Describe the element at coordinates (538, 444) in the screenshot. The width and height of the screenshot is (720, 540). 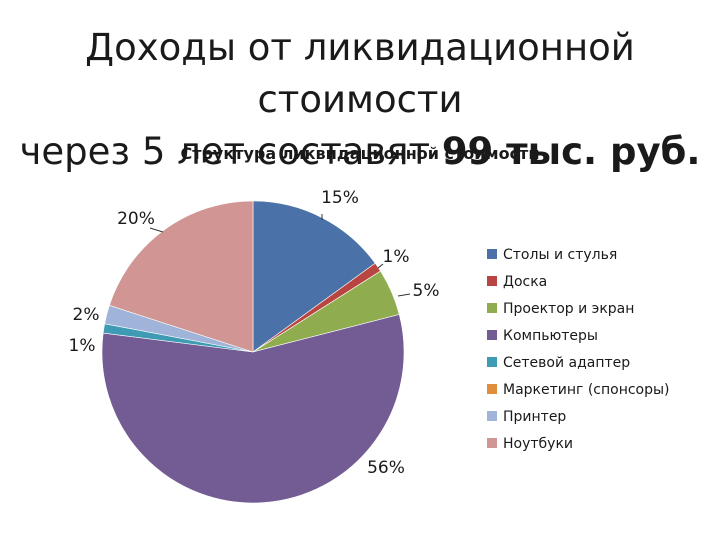
I see `legend-label-7: Ноутбуки` at that location.